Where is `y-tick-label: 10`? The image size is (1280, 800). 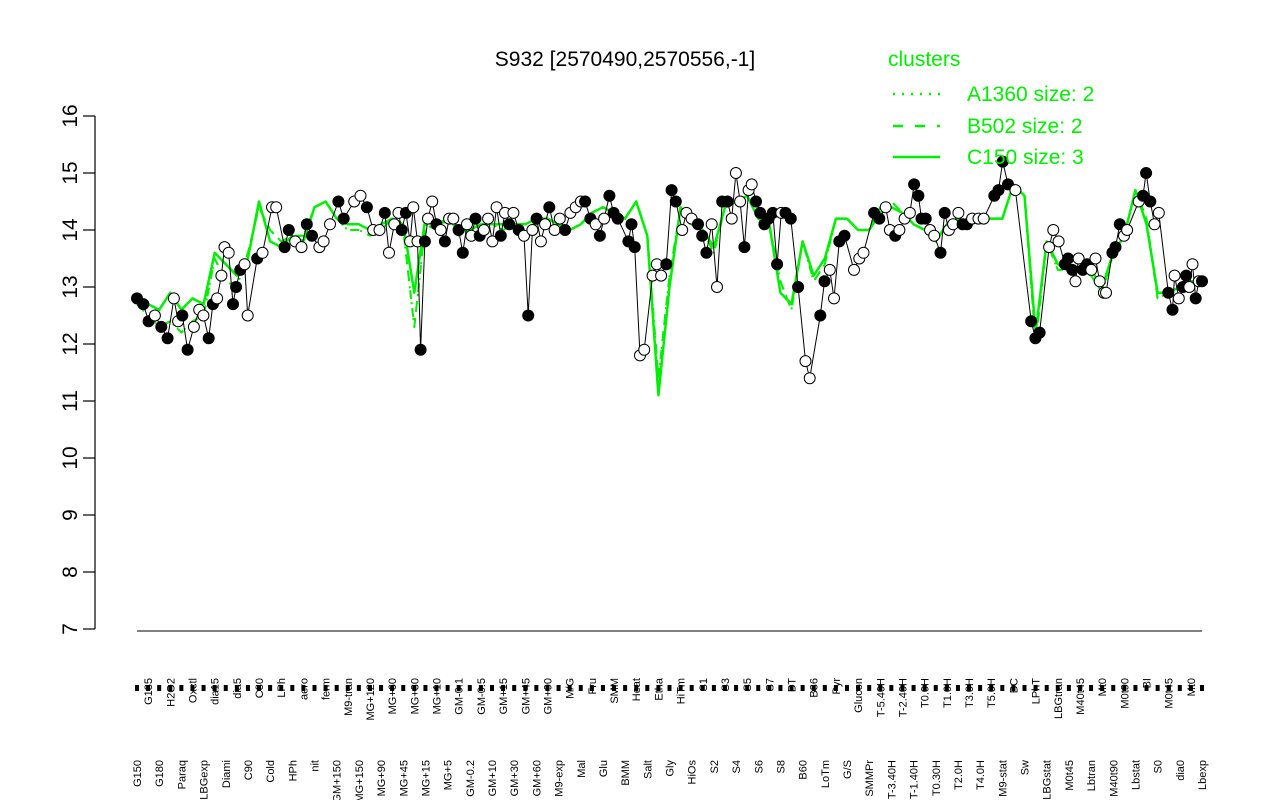
y-tick-label: 10 is located at coordinates (70, 457).